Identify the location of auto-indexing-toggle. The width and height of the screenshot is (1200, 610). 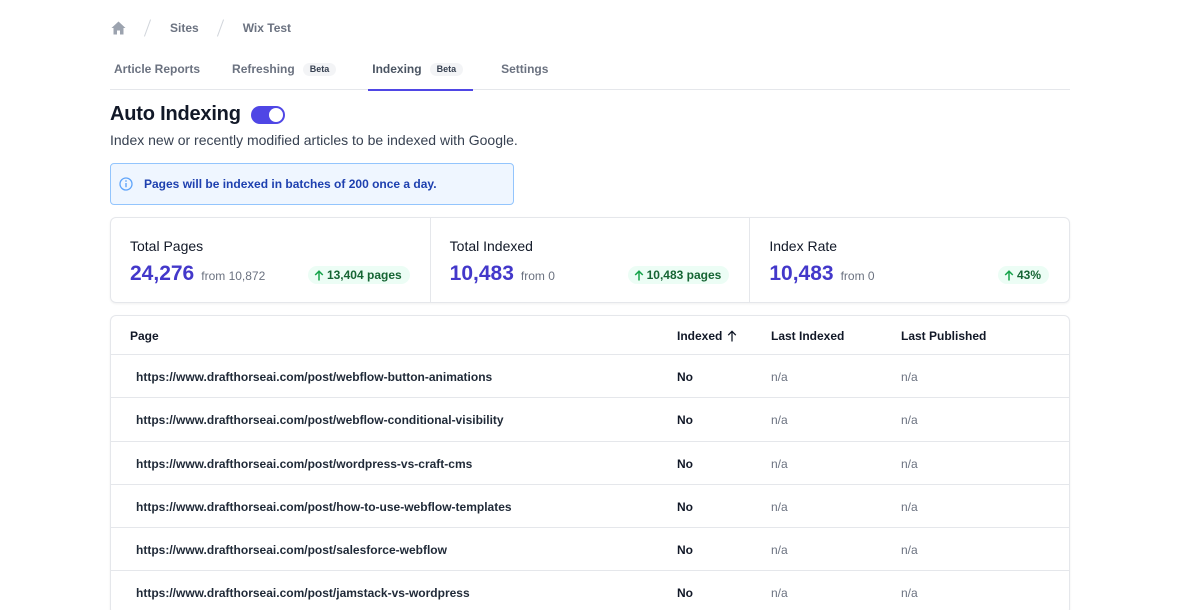
(267, 114).